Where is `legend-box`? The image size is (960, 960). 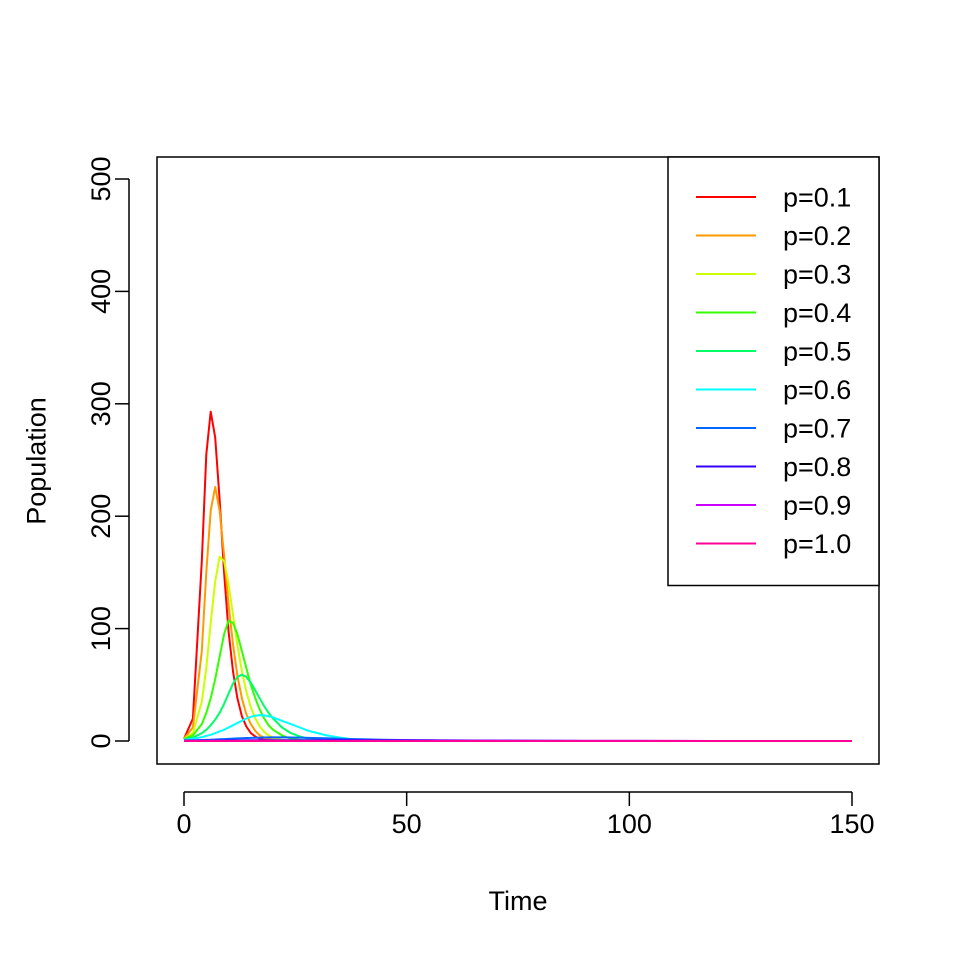
legend-box is located at coordinates (773, 371).